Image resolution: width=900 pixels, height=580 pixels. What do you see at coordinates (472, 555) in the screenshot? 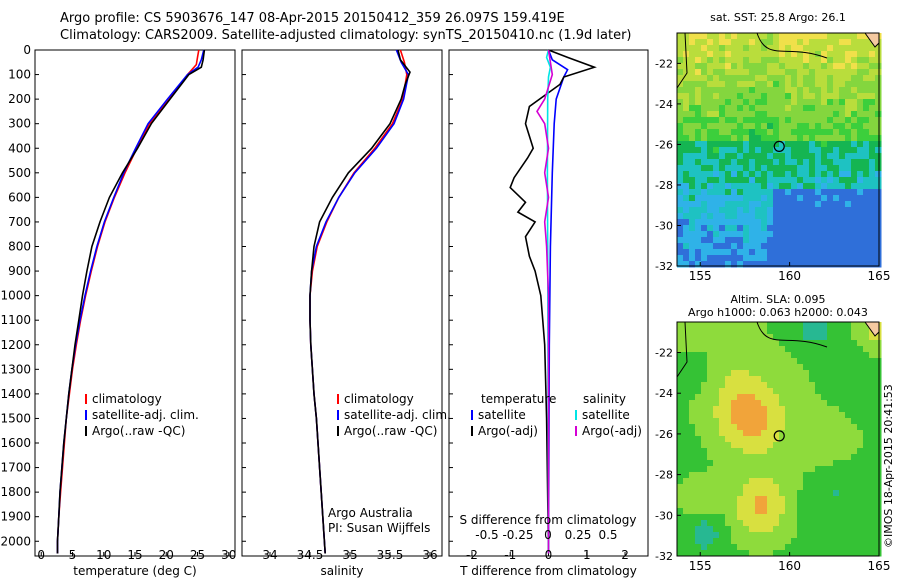
I see `difference-t-tick-label: -2` at bounding box center [472, 555].